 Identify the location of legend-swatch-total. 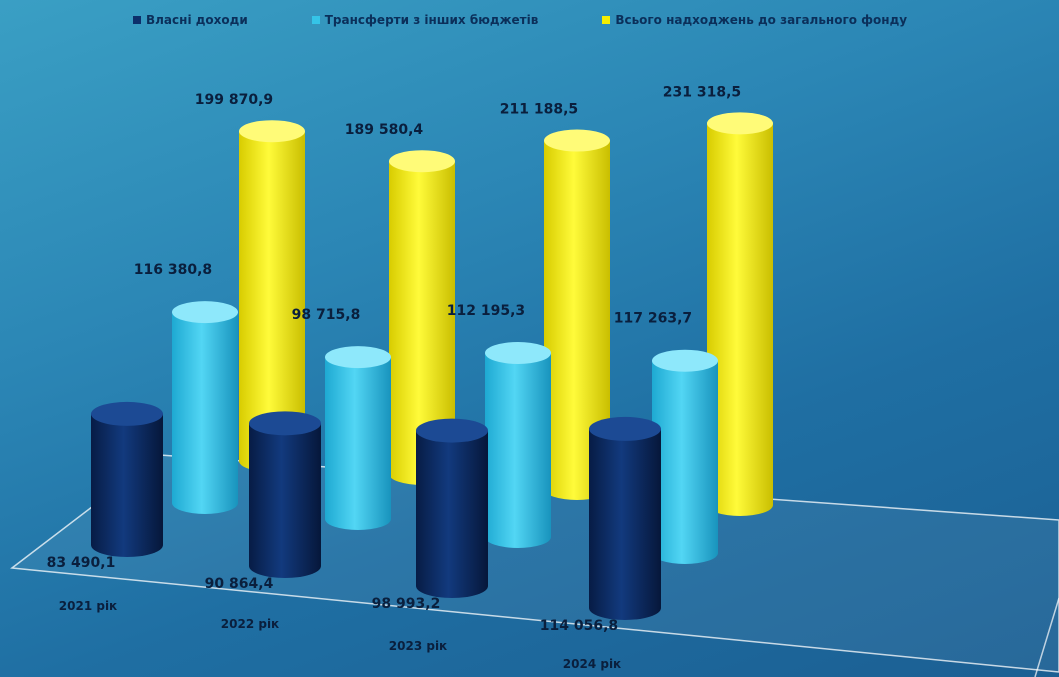
(606, 20).